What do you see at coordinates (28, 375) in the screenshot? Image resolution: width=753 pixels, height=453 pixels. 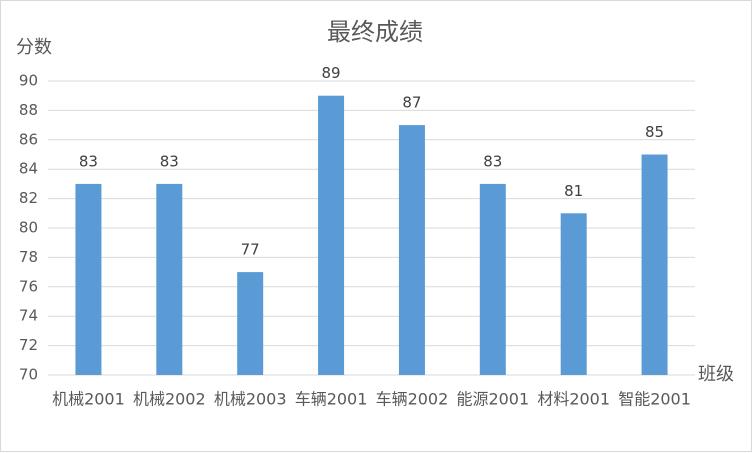 I see `y-tick-label: 70` at bounding box center [28, 375].